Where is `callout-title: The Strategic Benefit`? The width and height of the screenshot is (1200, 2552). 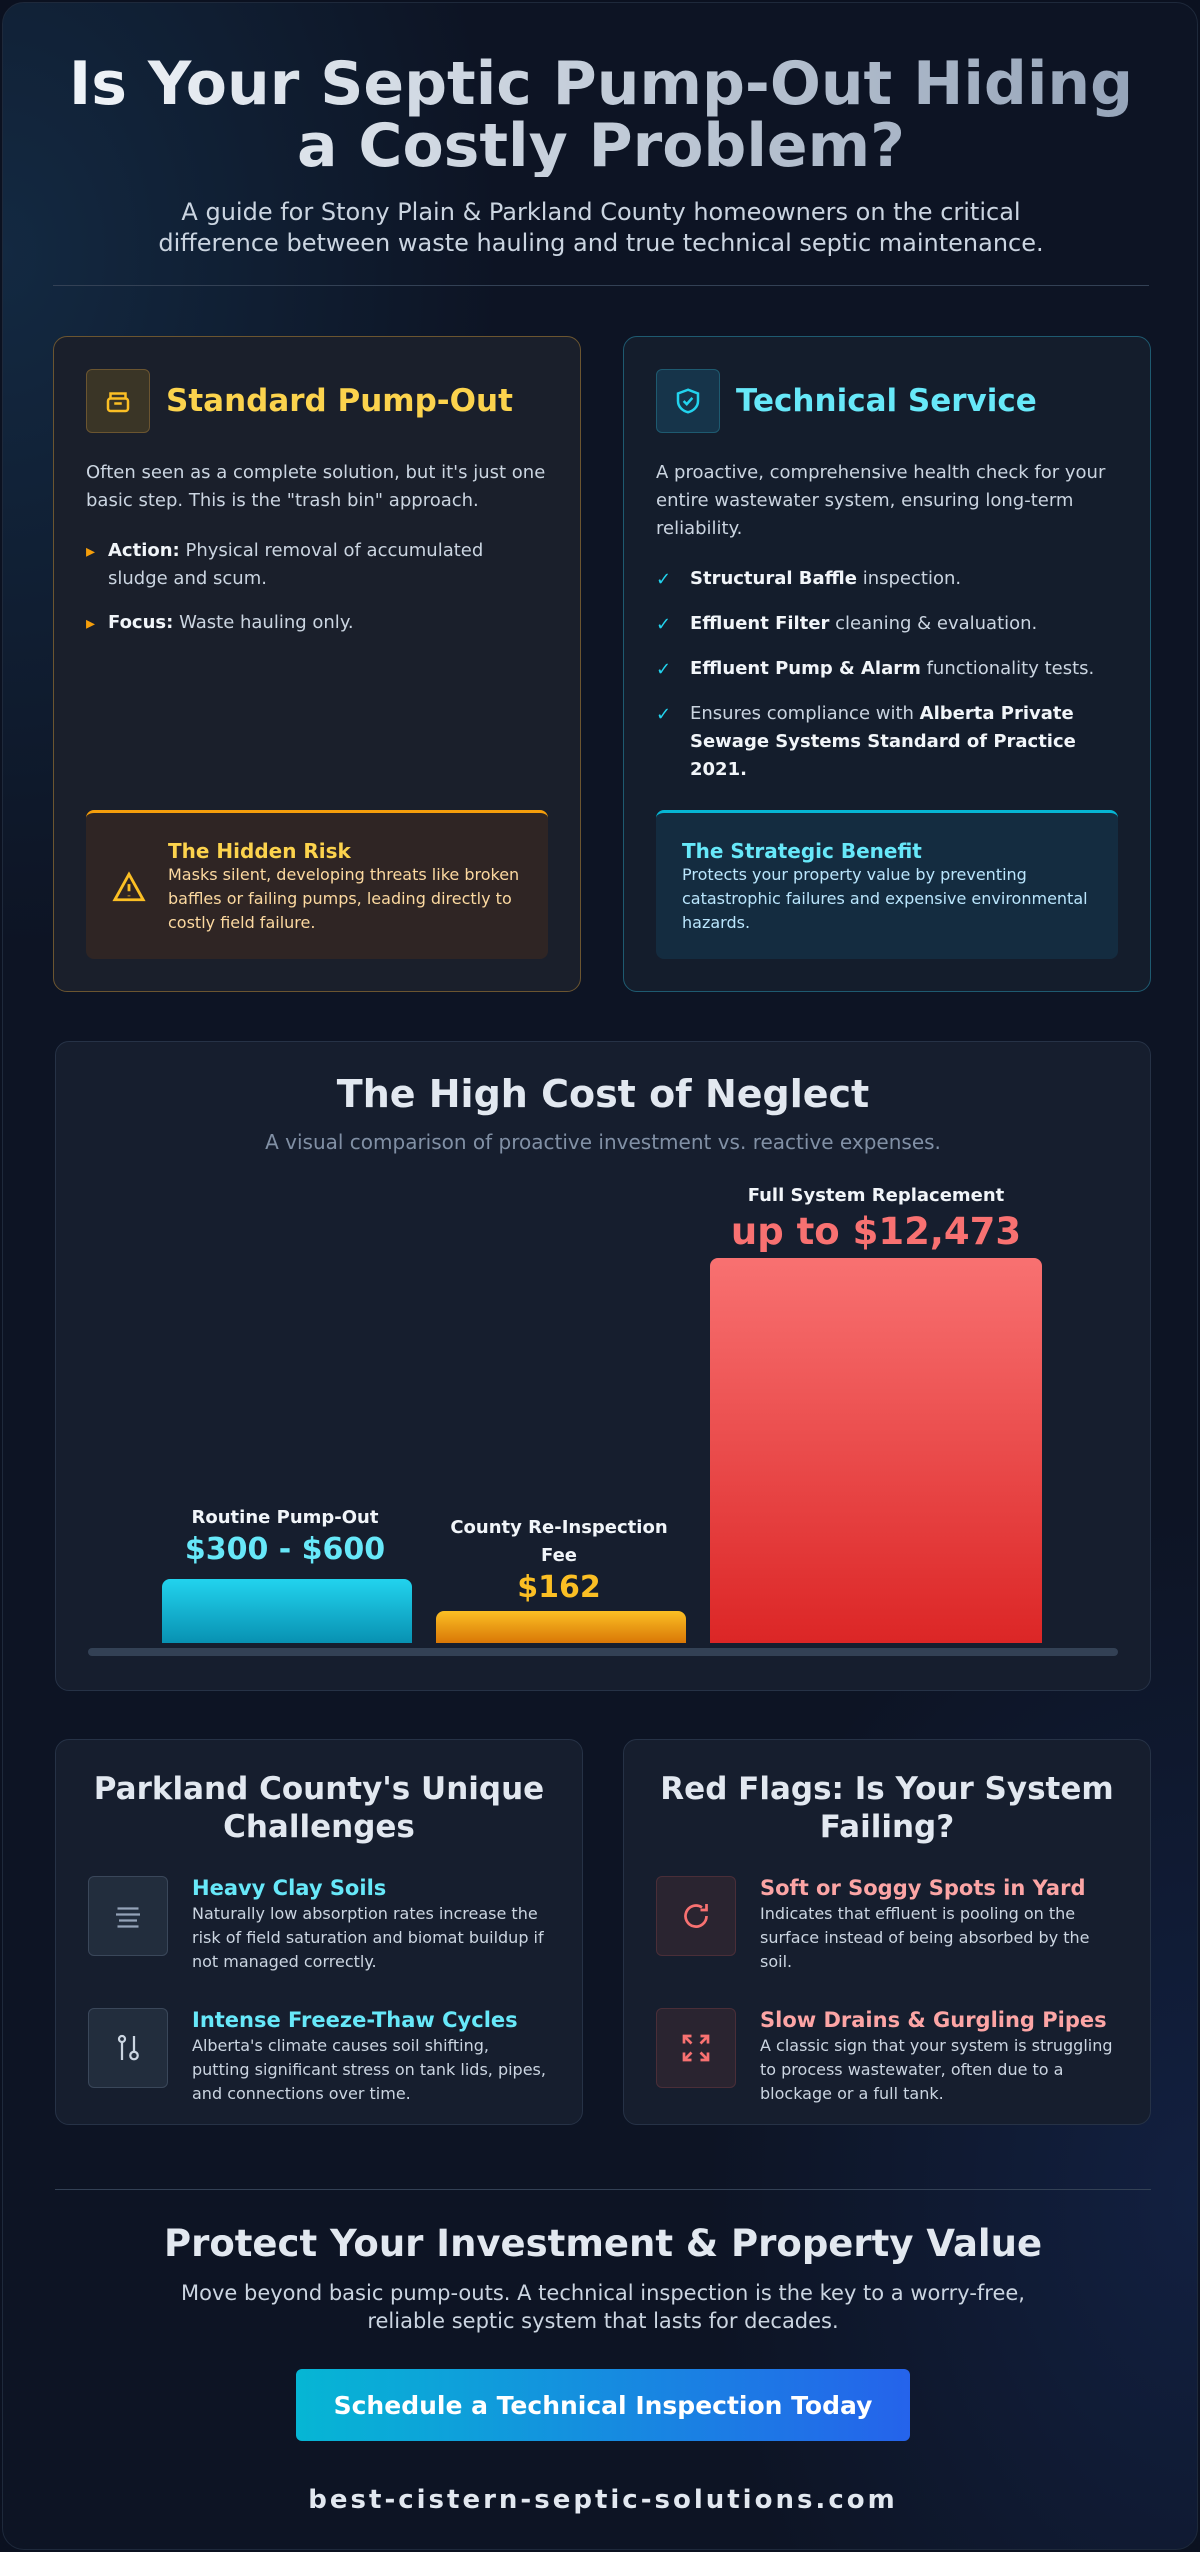
callout-title: The Strategic Benefit is located at coordinates (802, 851).